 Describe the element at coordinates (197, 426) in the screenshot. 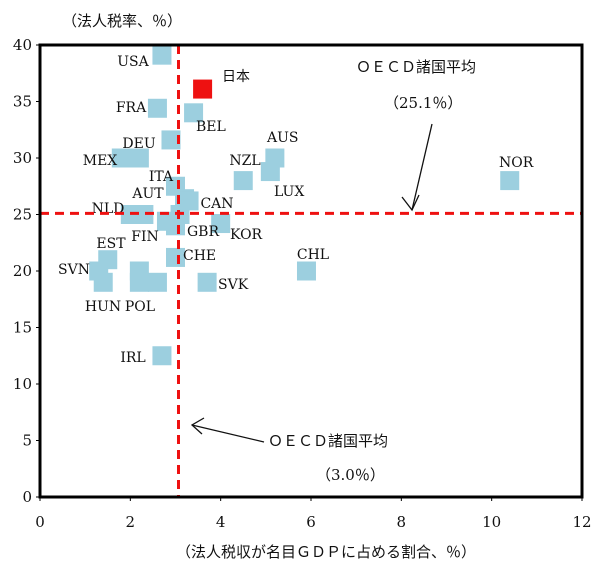

I see `annotation-arrowhead-mean-tax-revenue` at that location.